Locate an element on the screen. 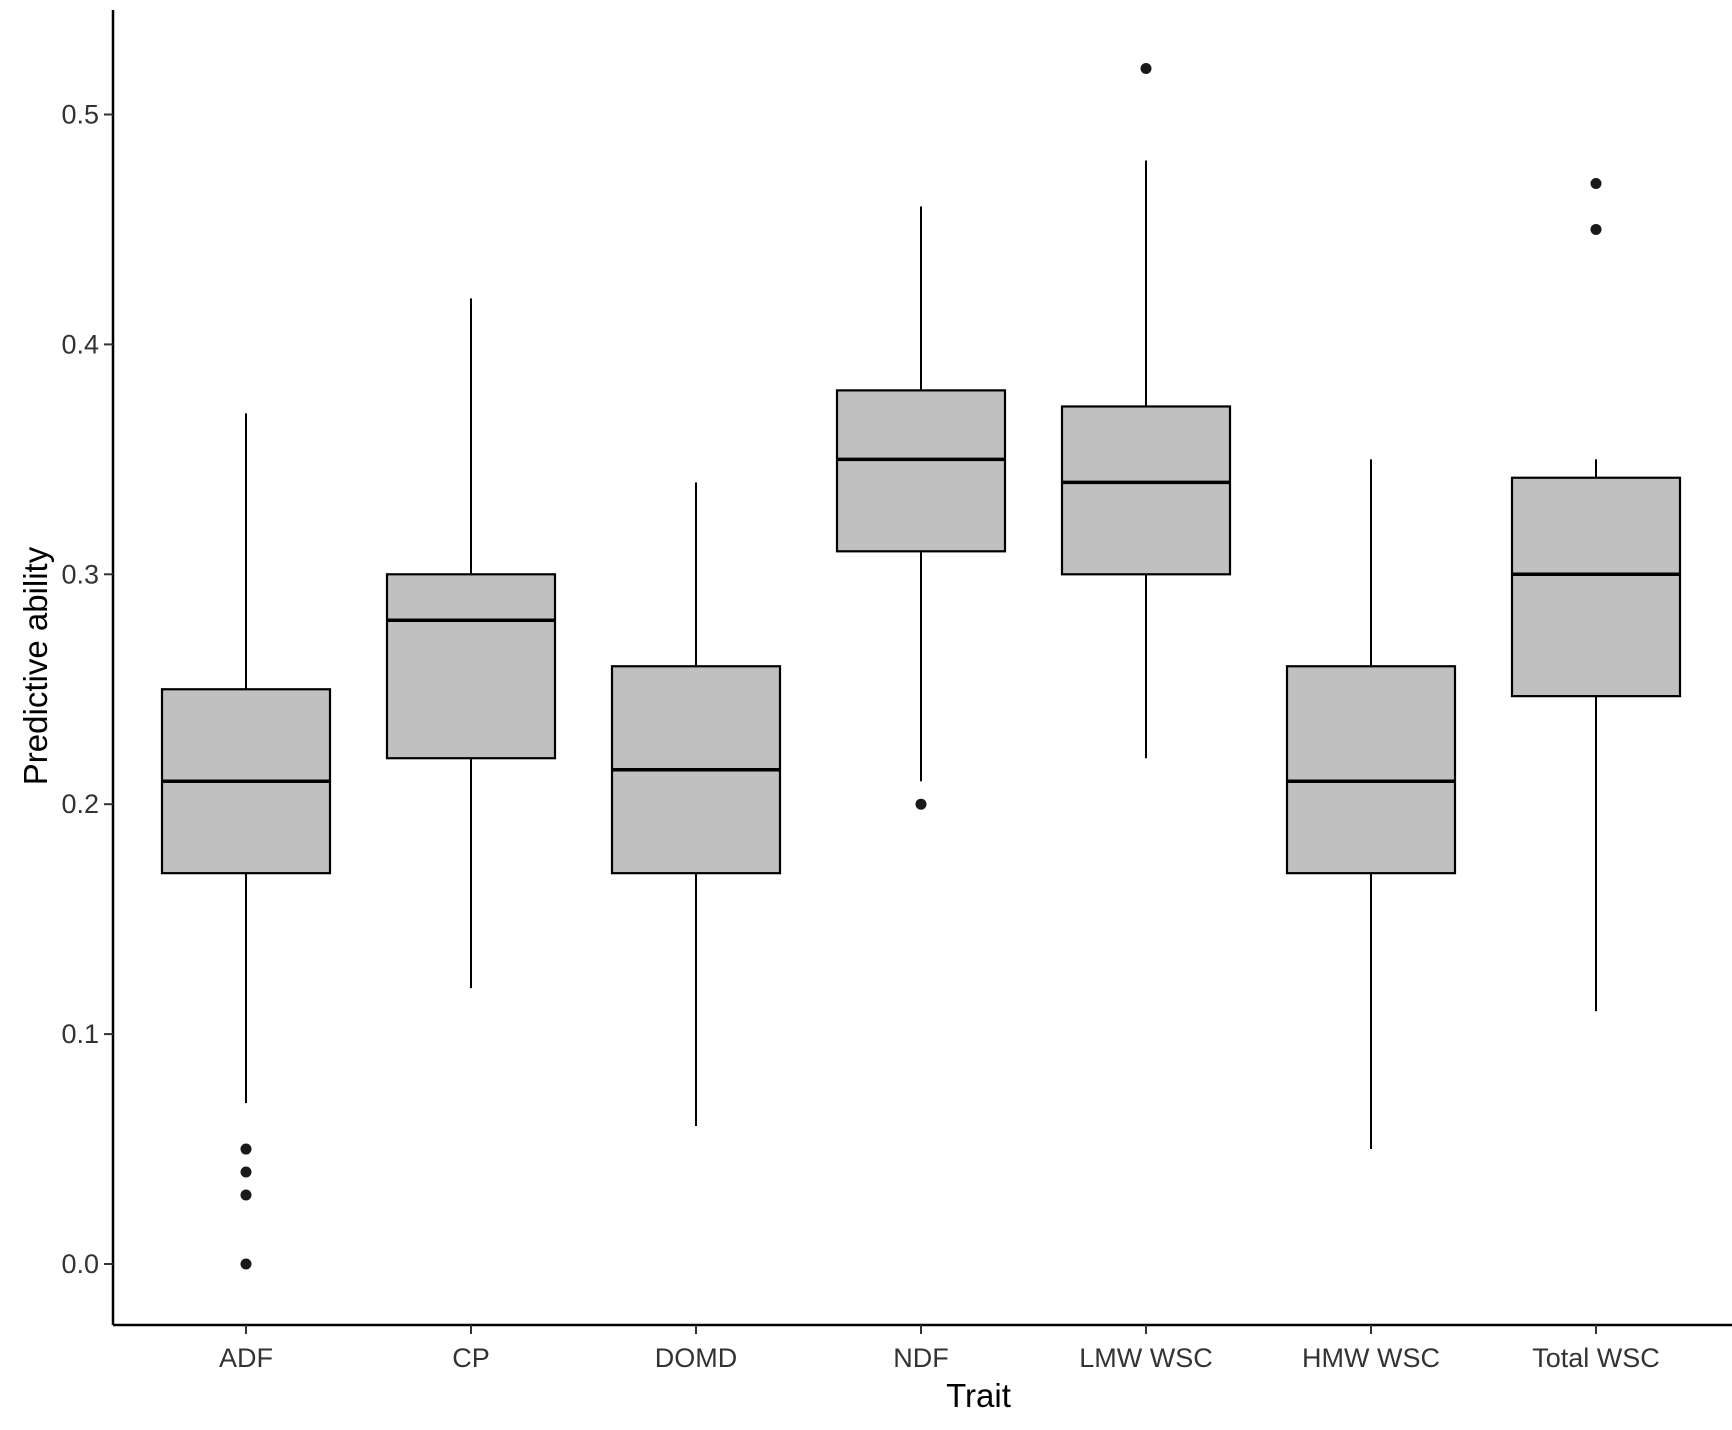  y-axis-title: Predictive ability is located at coordinates (35, 665).